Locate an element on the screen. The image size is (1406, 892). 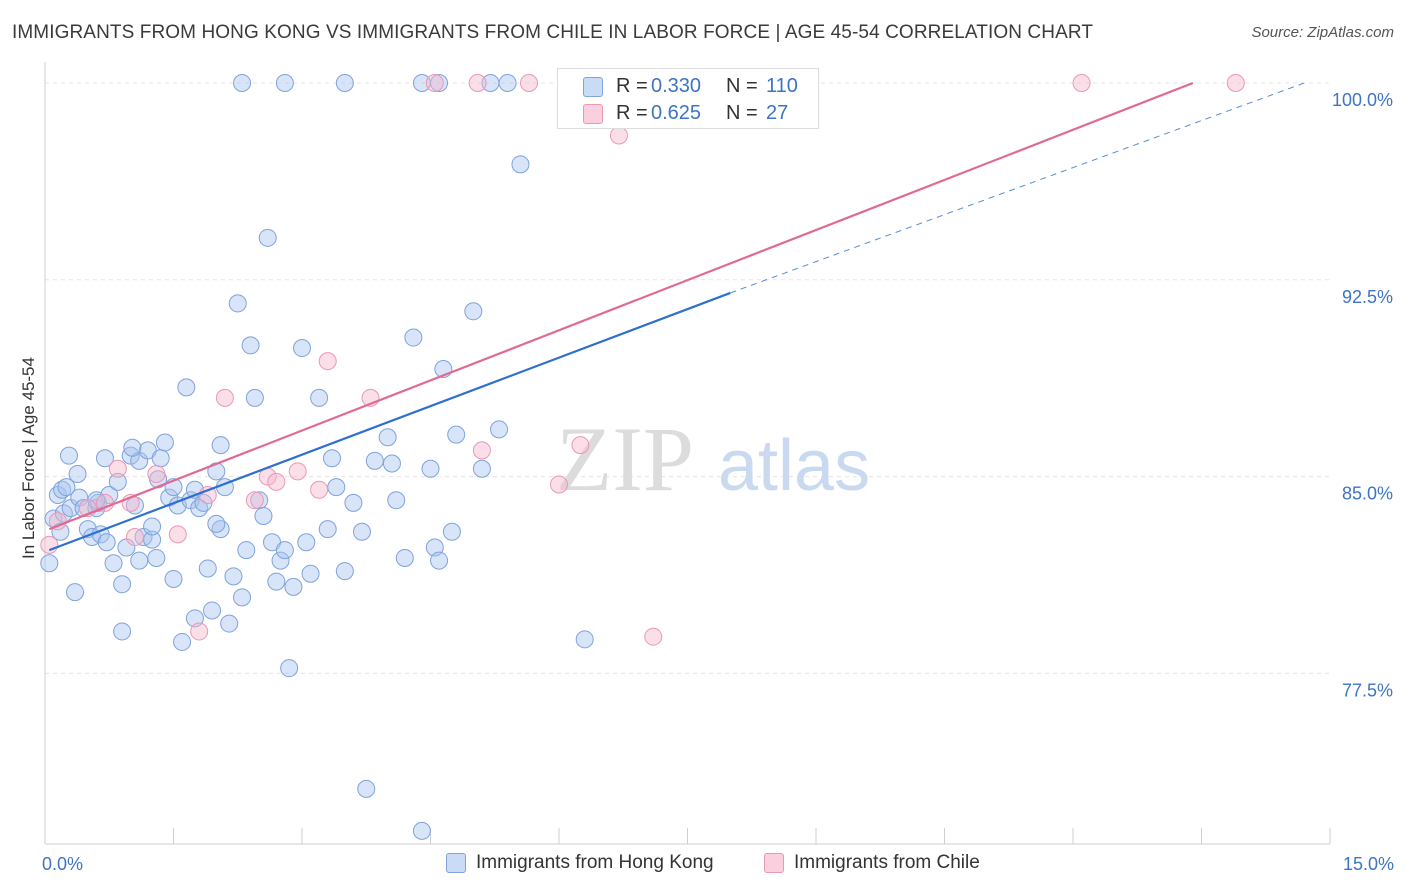
r-value: 0.625 is located at coordinates (676, 113).